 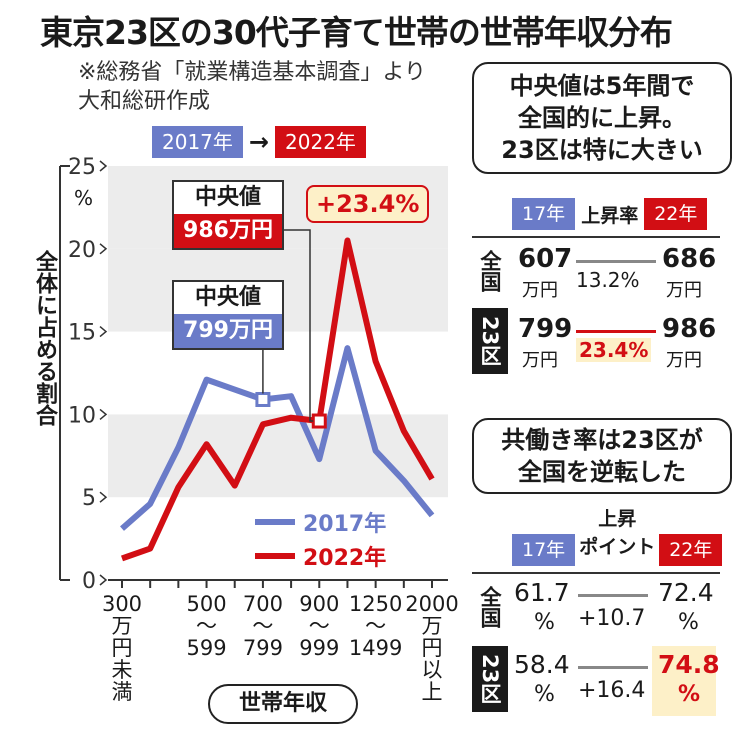 I want to click on table2-row-23ku: 23区 58.4 % +16.4 74.8 %, so click(x=596, y=681).